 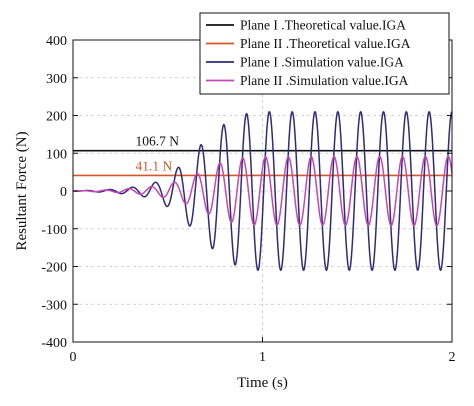 I want to click on x-tick-label: 0, so click(x=73, y=357).